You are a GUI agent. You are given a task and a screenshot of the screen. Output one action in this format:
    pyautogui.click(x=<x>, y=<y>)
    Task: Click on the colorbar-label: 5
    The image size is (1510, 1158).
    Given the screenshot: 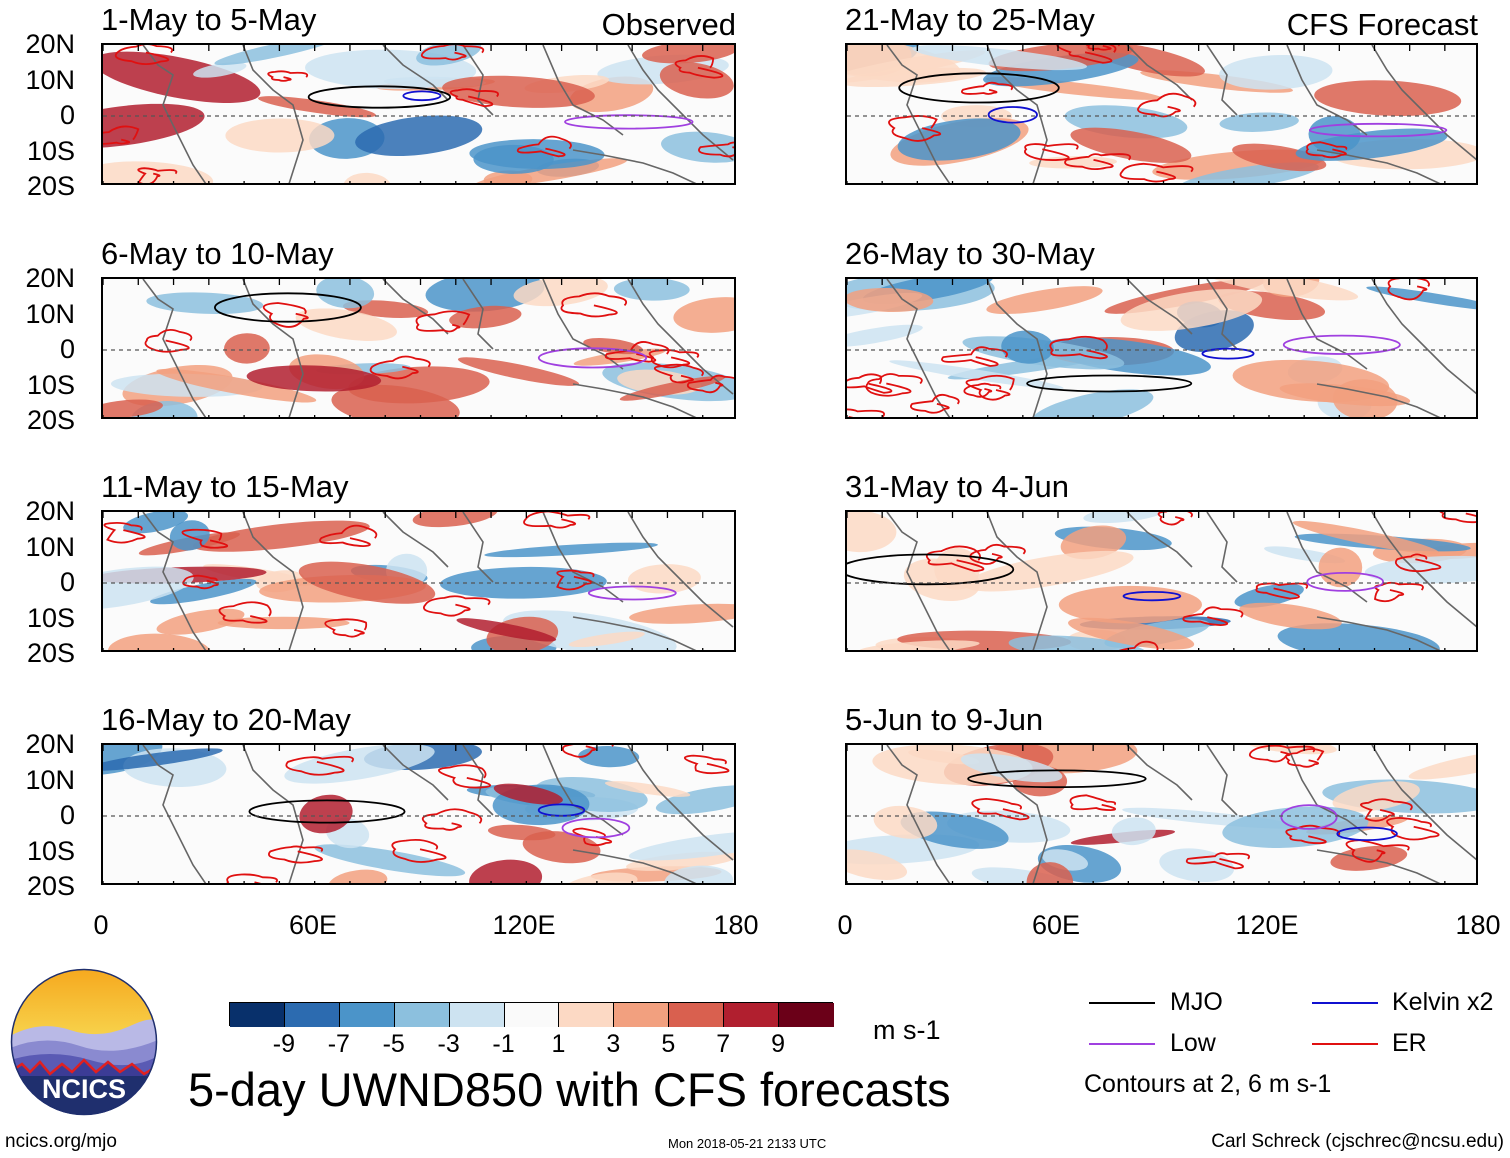 What is the action you would take?
    pyautogui.click(x=668, y=1044)
    